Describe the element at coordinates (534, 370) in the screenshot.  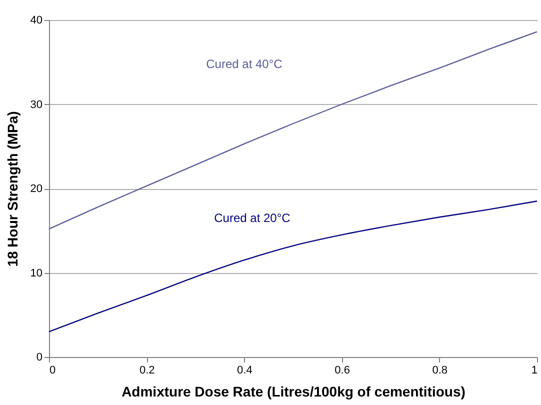
I see `x-tick-label: 1` at that location.